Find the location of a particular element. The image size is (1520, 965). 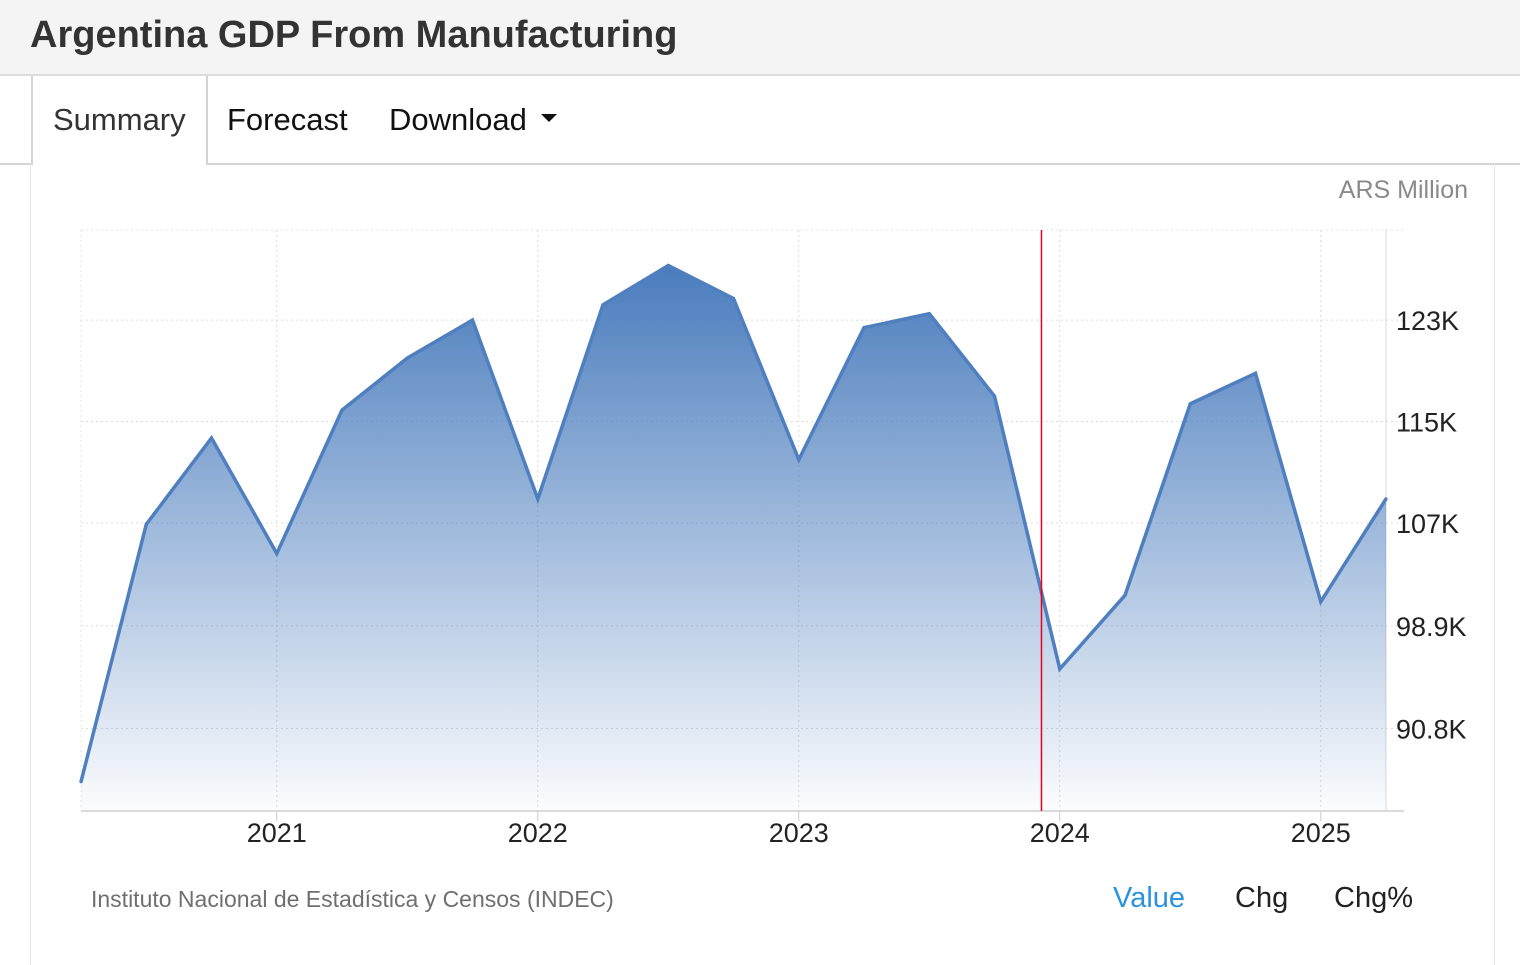

mode-value-button: Value is located at coordinates (1149, 898).